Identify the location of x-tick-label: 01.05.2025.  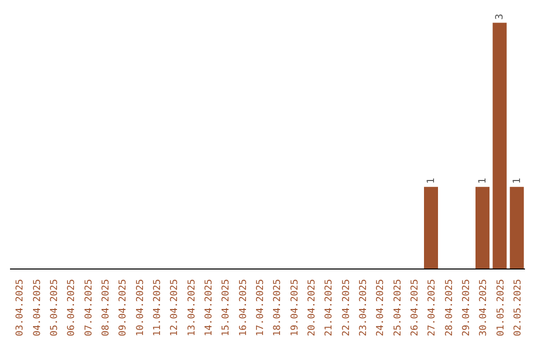
(500, 307).